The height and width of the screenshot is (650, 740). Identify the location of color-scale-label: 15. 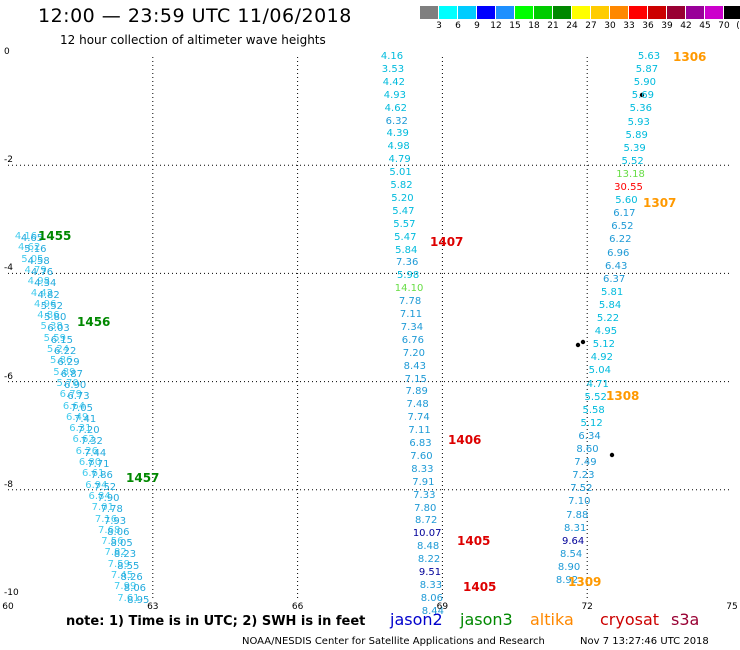
(515, 26).